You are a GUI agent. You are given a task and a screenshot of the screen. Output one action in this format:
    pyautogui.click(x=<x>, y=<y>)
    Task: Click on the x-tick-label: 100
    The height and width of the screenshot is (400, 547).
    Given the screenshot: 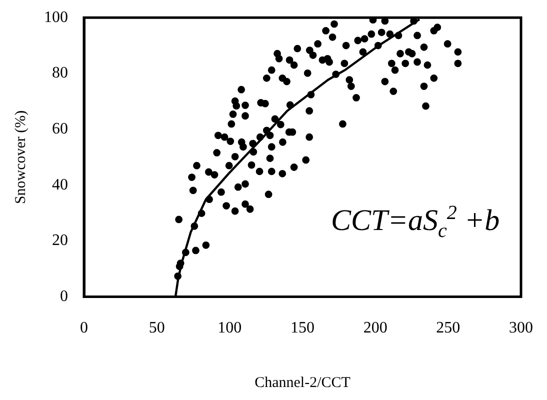 What is the action you would take?
    pyautogui.click(x=230, y=328)
    